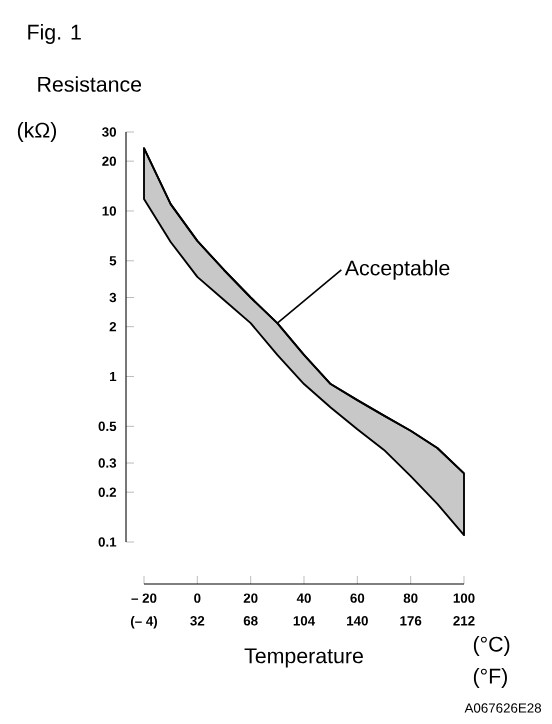  I want to click on annotation: Acceptable, so click(397, 269).